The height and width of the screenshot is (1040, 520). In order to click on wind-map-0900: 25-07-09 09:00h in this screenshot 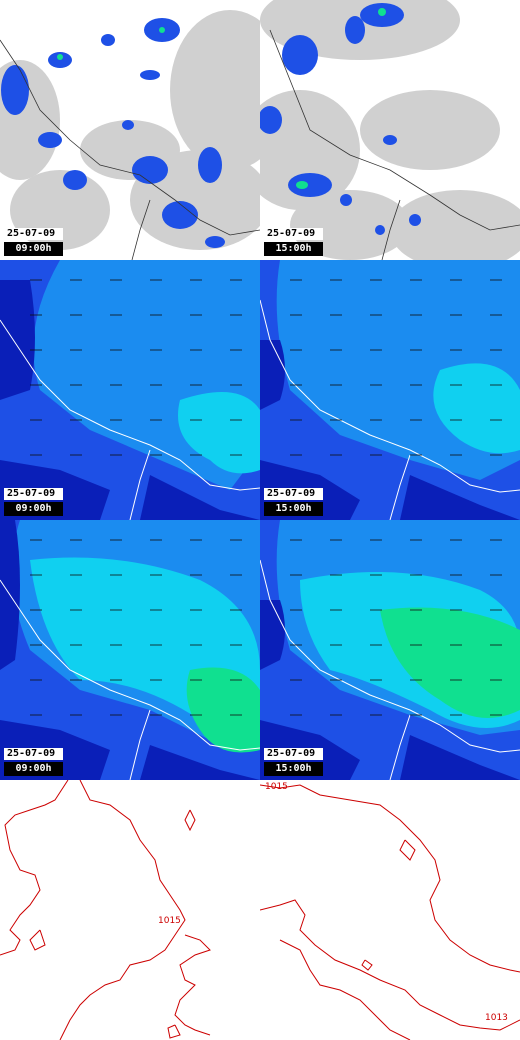, I will do `click(130, 390)`.